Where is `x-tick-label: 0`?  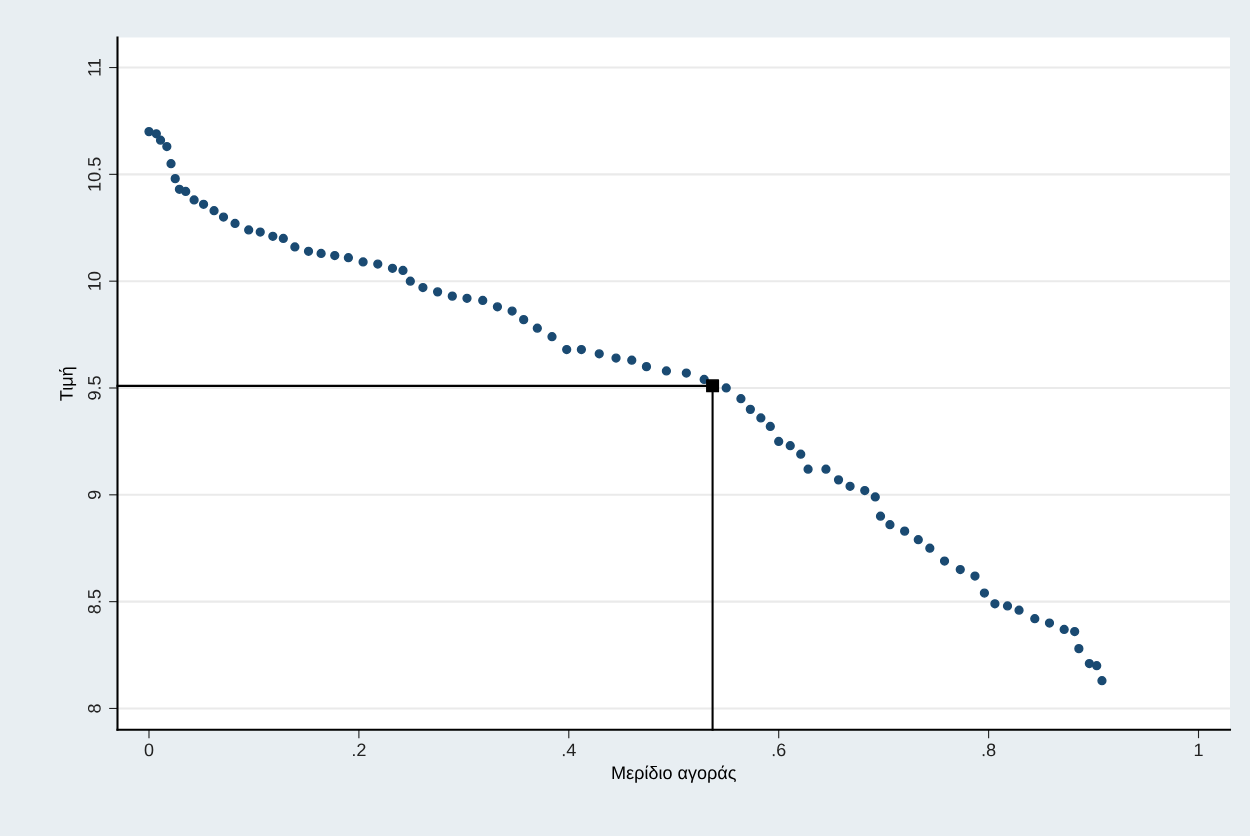
x-tick-label: 0 is located at coordinates (149, 750).